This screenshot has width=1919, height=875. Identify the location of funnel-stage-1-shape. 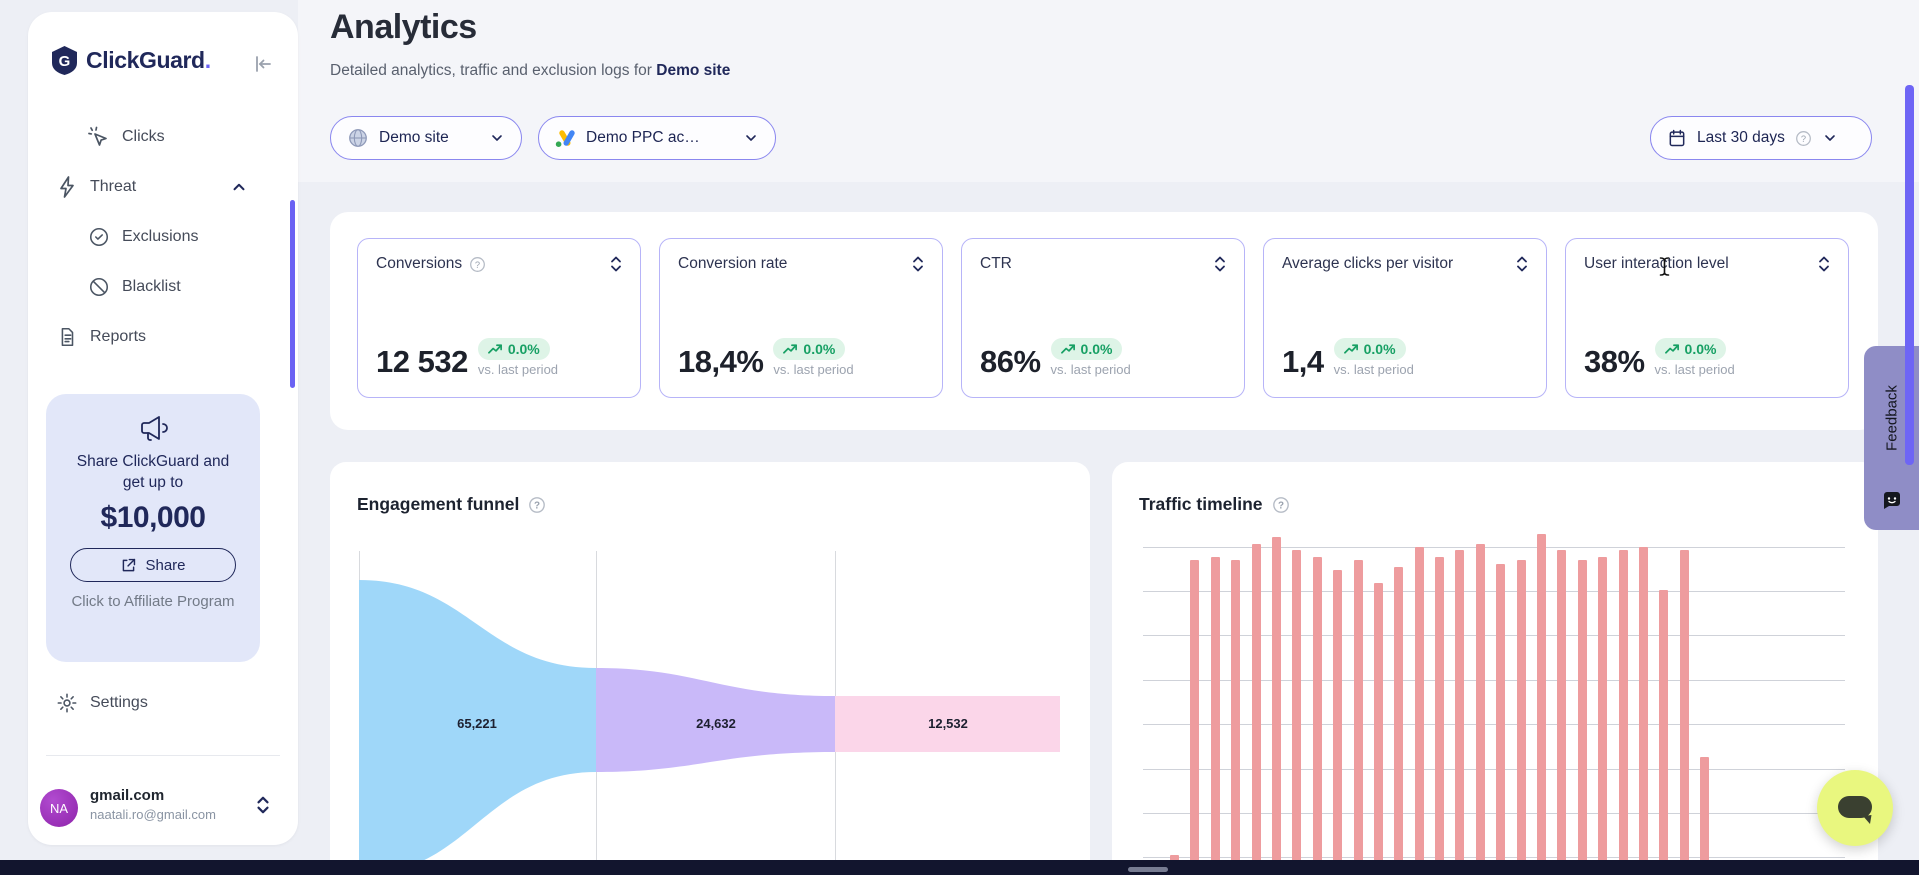
(477, 727).